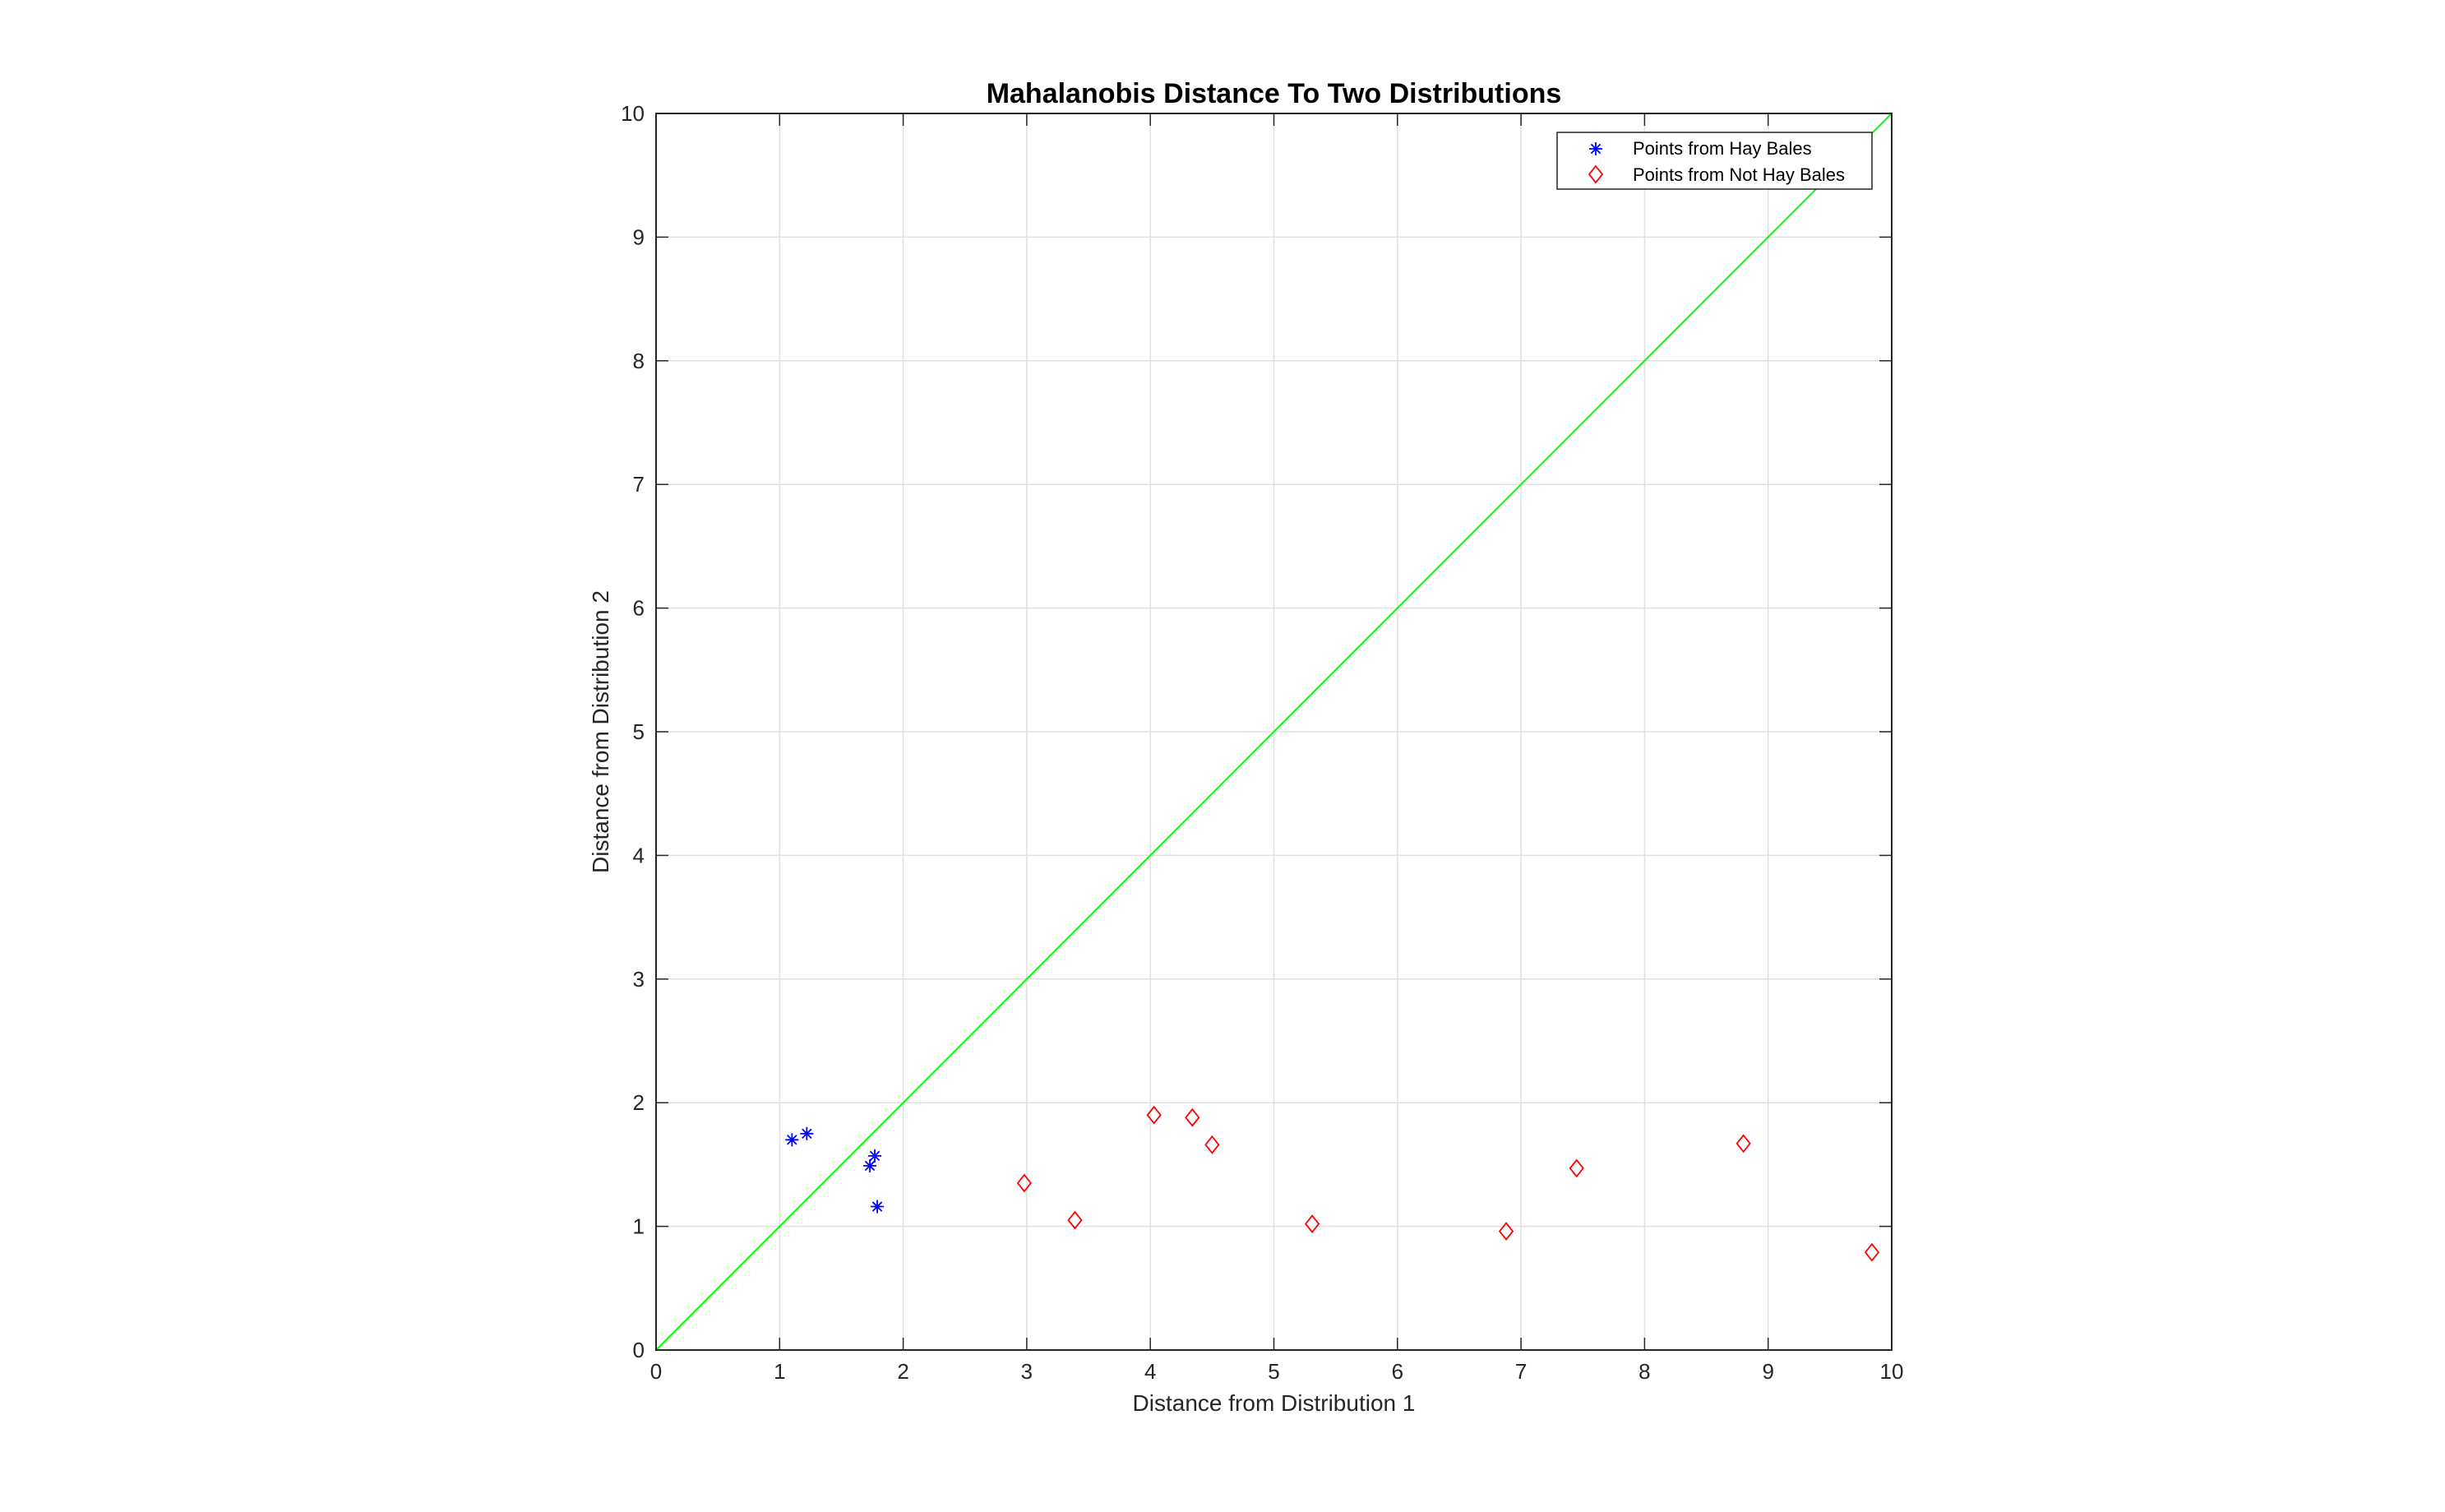 This screenshot has width=2445, height=1512. What do you see at coordinates (639, 1102) in the screenshot?
I see `y-tick-label: 2` at bounding box center [639, 1102].